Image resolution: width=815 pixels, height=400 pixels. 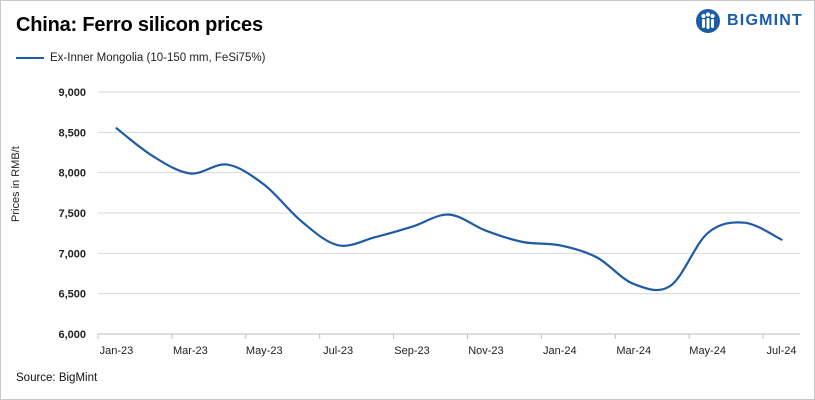 I want to click on x-tick-label: May-24, so click(x=707, y=351).